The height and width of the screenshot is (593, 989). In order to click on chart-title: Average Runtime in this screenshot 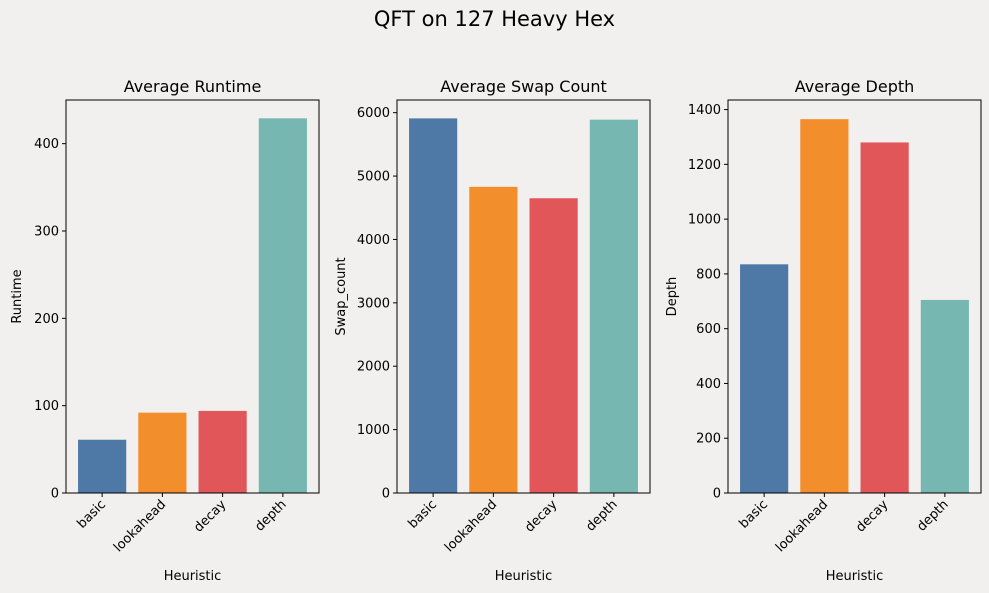, I will do `click(193, 86)`.